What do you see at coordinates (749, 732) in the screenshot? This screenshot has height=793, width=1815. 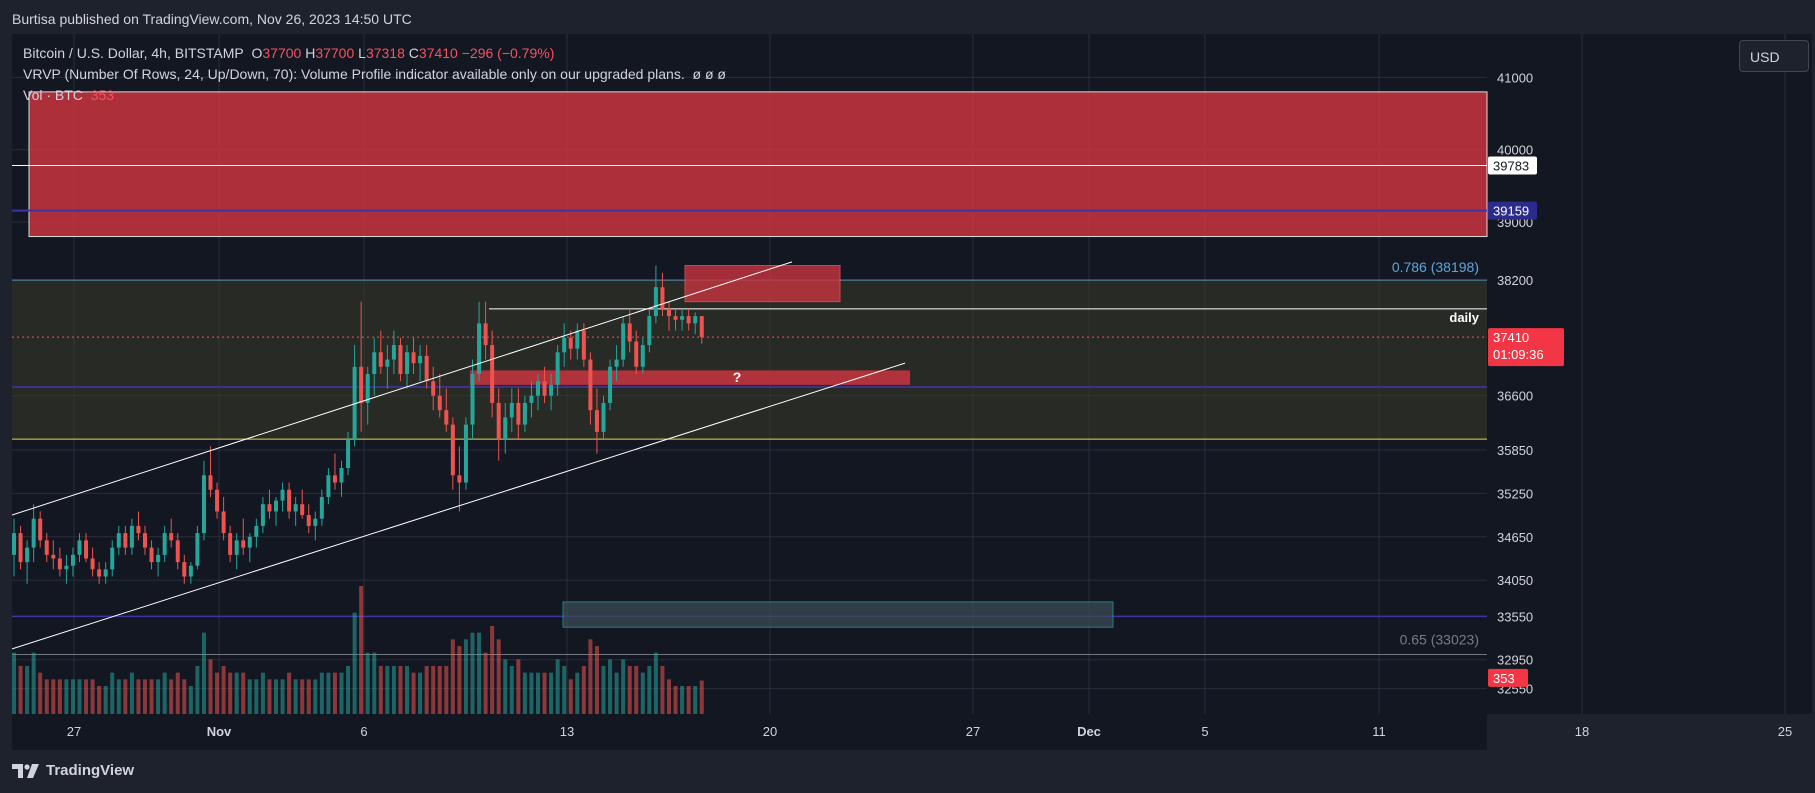 I see `time-axis-area` at bounding box center [749, 732].